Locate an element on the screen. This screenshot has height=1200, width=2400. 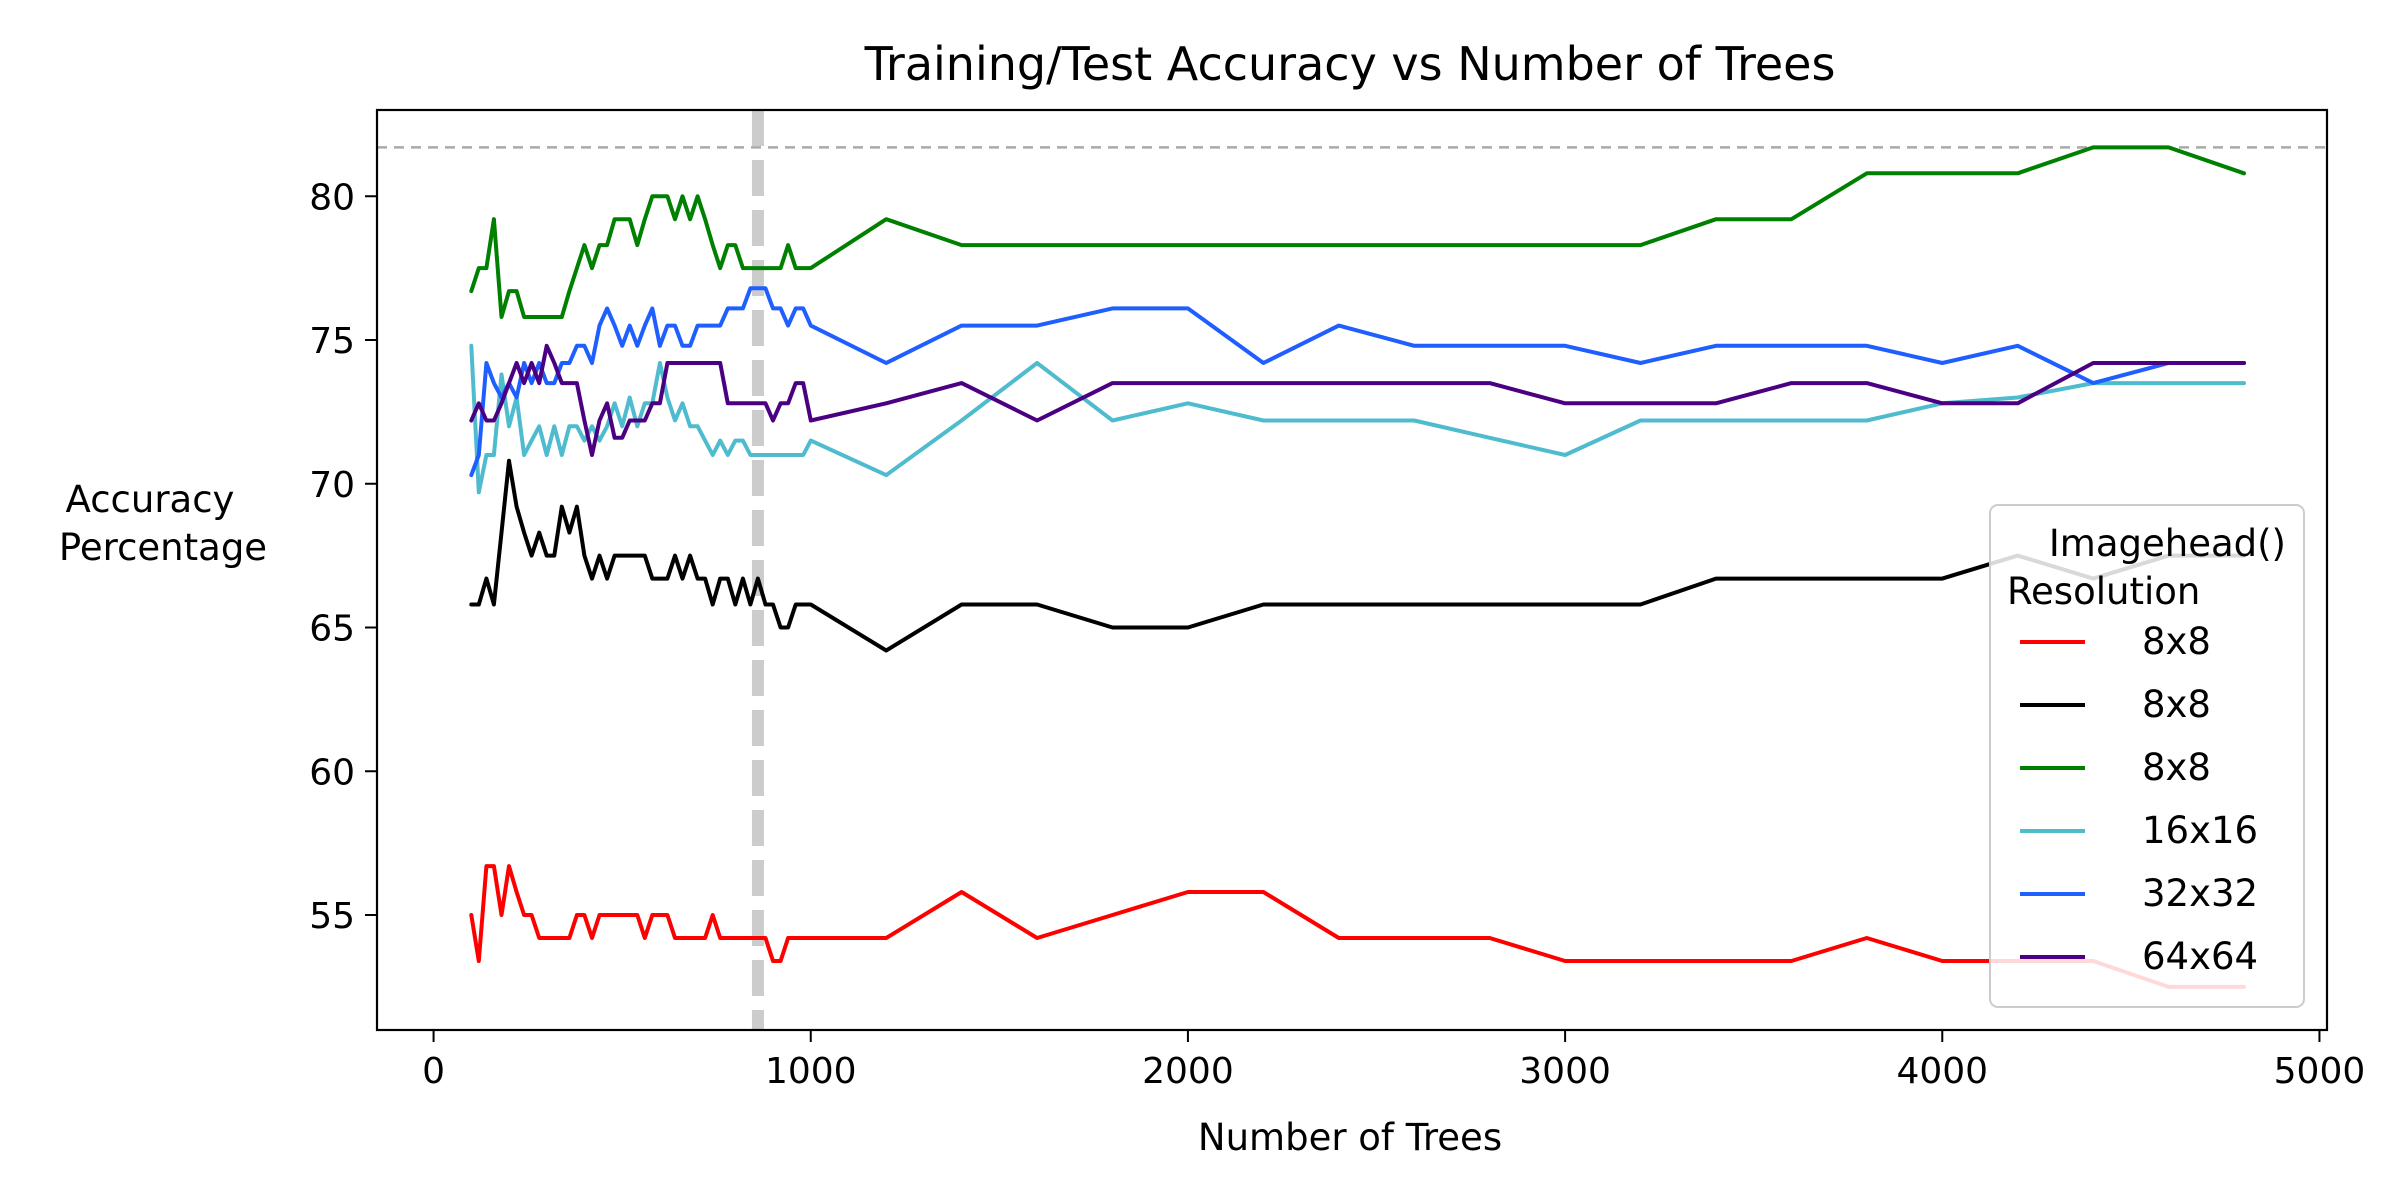
y-tick-label: 80 is located at coordinates (332, 197).